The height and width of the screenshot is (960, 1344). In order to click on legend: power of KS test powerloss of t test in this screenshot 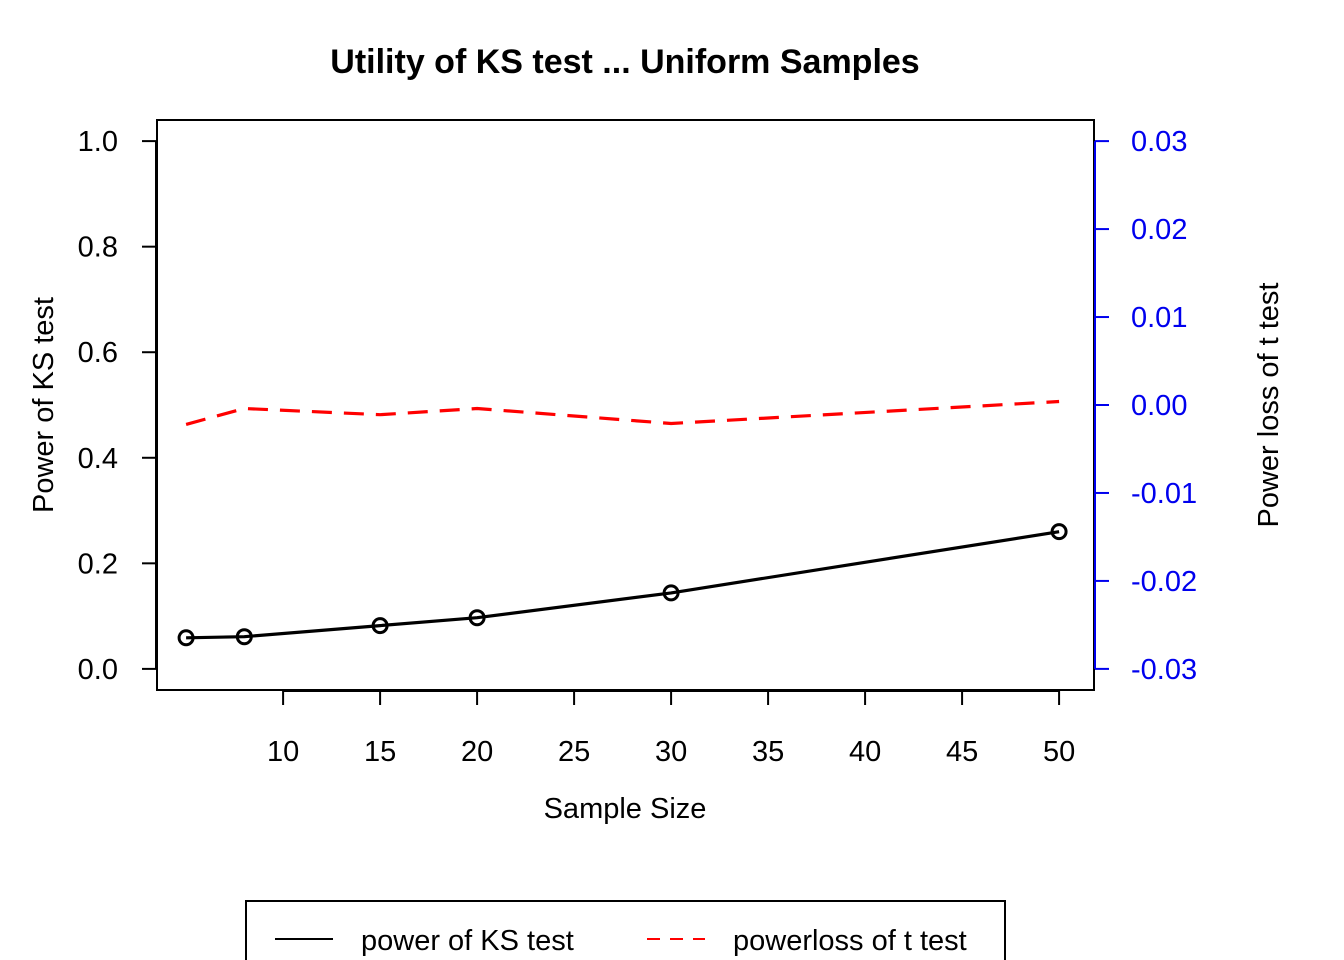, I will do `click(625, 930)`.